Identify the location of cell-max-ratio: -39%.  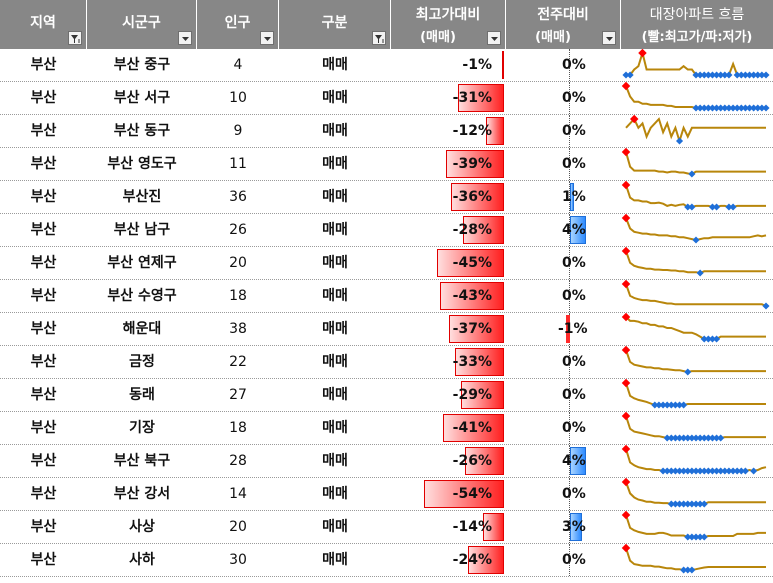
(448, 164).